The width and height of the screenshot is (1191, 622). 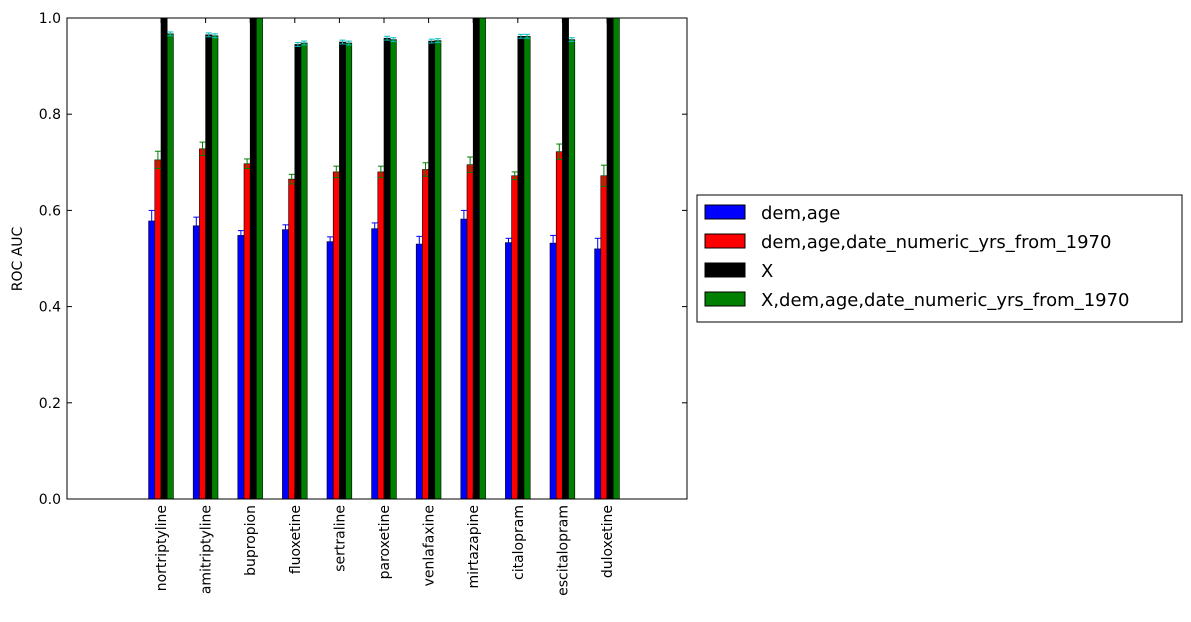 I want to click on x-tick-label: duloxetine, so click(x=608, y=541).